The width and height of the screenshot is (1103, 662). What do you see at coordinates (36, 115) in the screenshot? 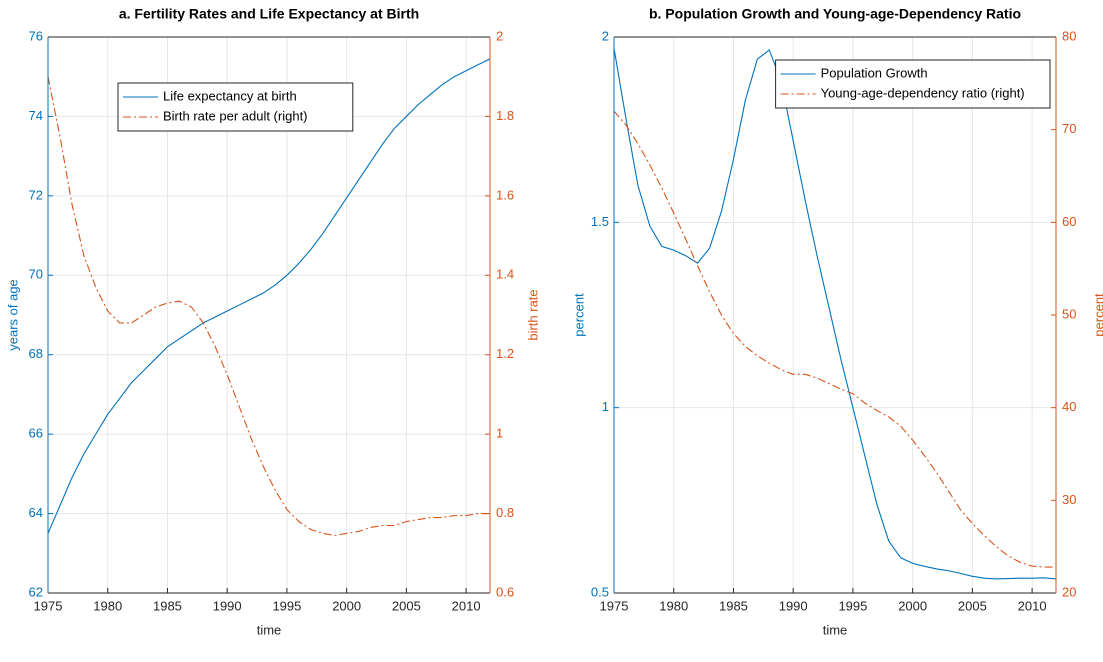
I see `y-tick-label: 74` at bounding box center [36, 115].